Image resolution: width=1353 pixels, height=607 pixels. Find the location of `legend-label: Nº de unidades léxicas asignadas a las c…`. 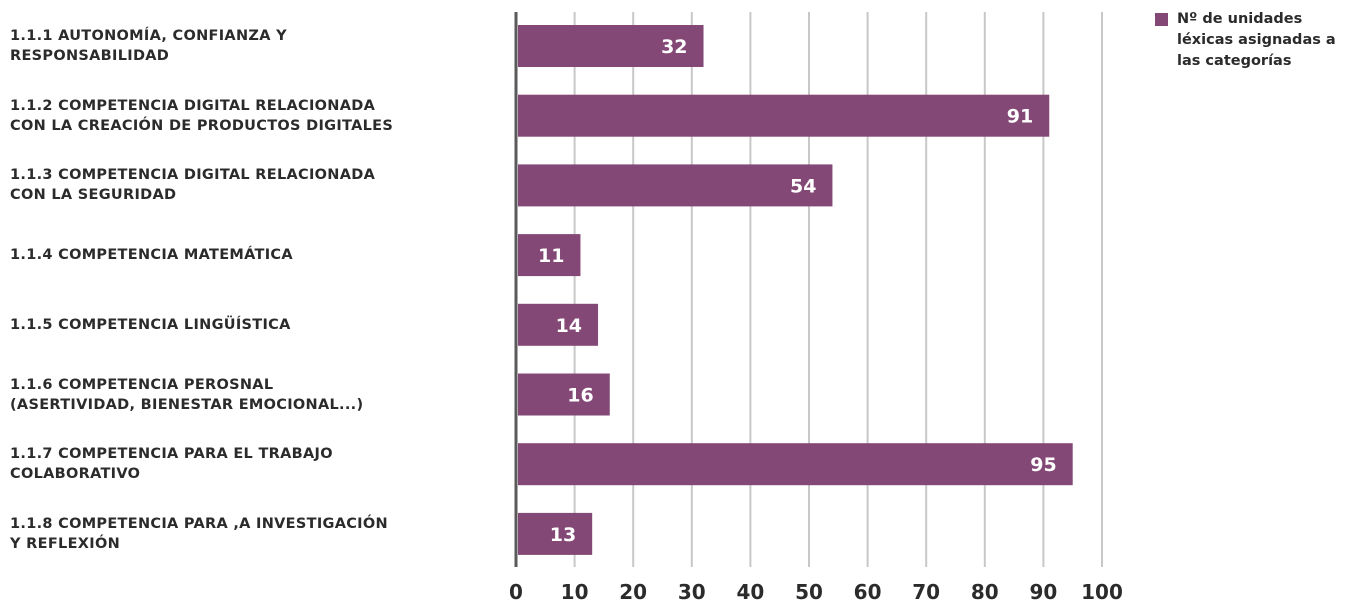

legend-label: Nº de unidades léxicas asignadas a las c… is located at coordinates (1256, 40).